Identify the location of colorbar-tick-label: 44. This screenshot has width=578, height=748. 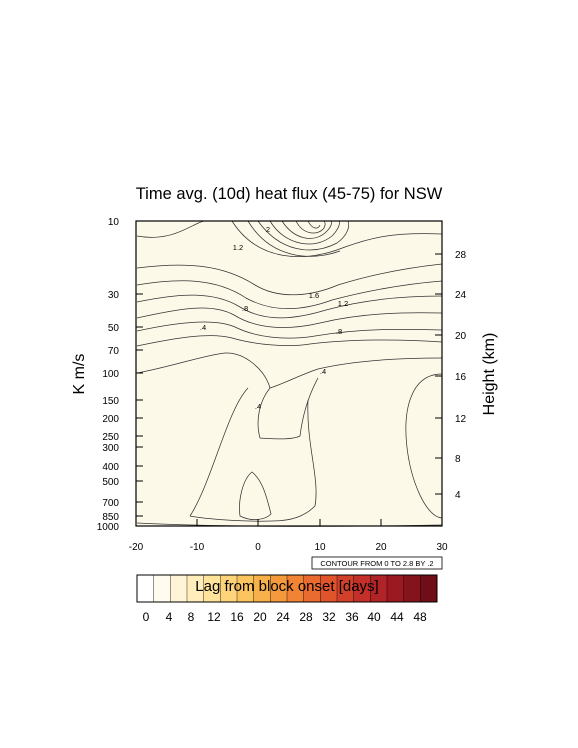
(397, 617).